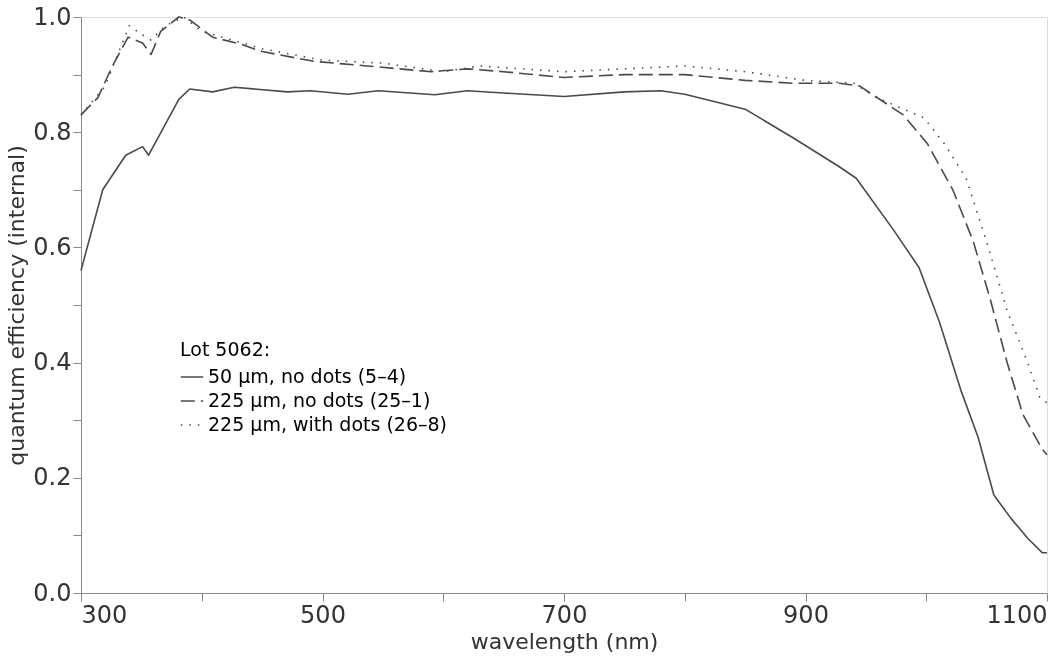  What do you see at coordinates (564, 614) in the screenshot?
I see `x-tick-label: 700` at bounding box center [564, 614].